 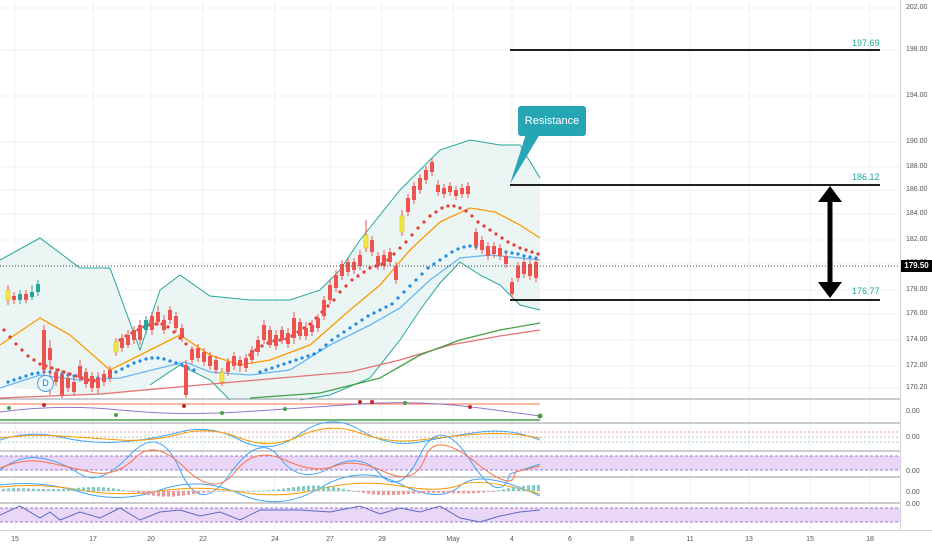 What do you see at coordinates (45, 383) in the screenshot?
I see `dividend-marker: D` at bounding box center [45, 383].